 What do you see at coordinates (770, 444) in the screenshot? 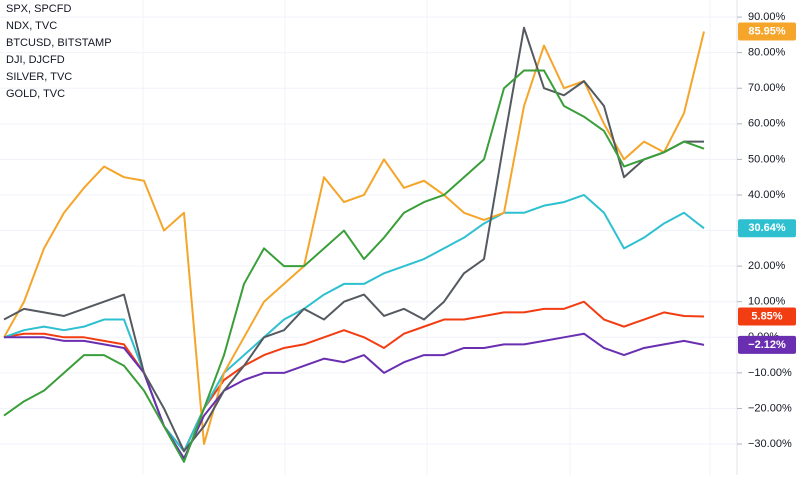
I see `y-tick-label: −30.00%` at bounding box center [770, 444].